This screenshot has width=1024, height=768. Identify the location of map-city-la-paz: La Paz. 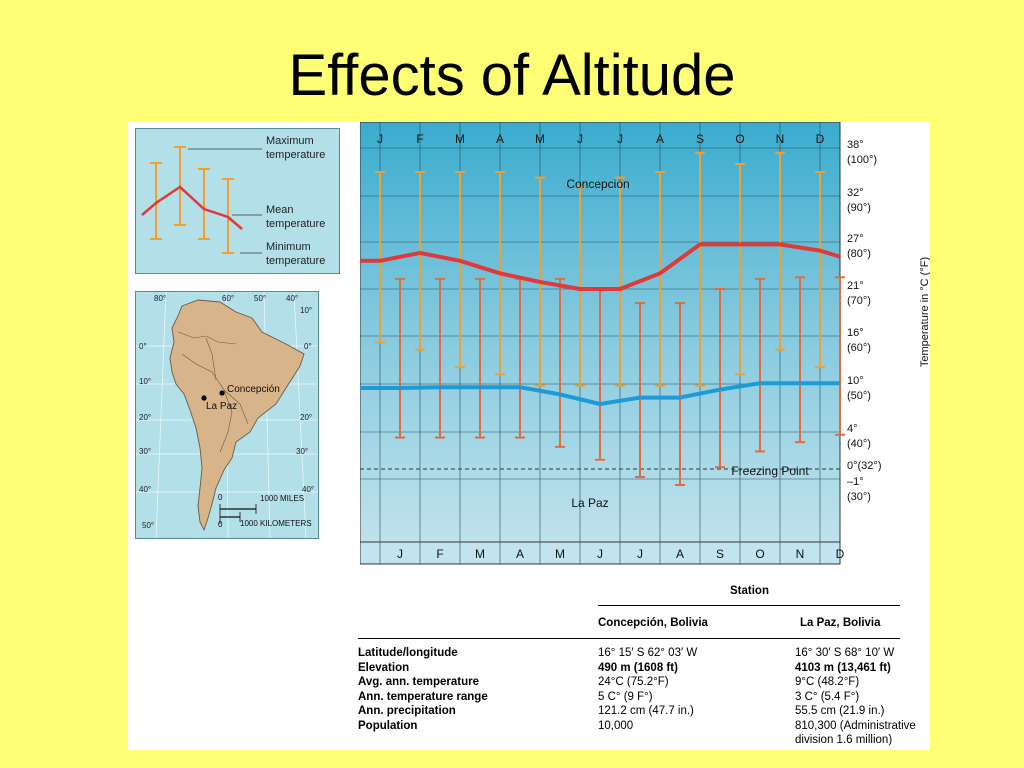
(221, 406).